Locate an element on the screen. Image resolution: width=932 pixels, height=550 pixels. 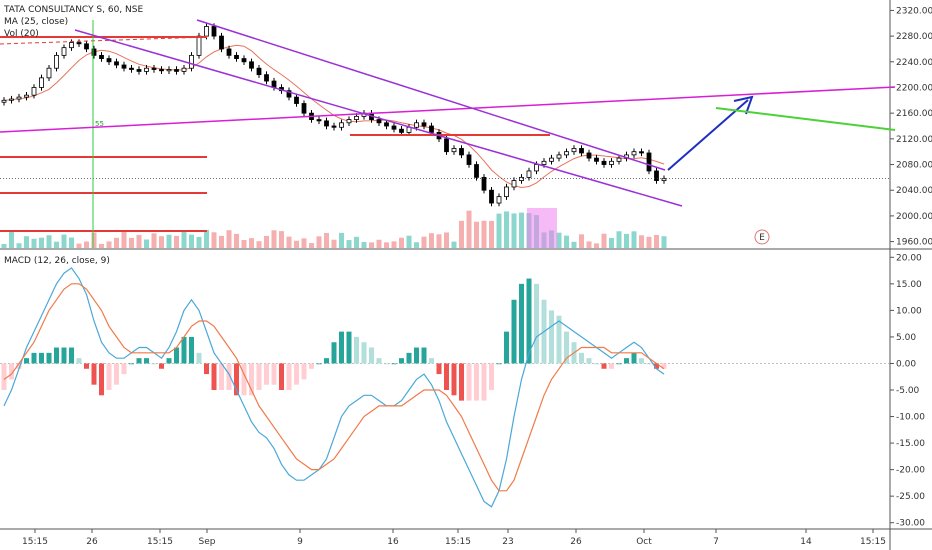
time-tick-label: 16 is located at coordinates (393, 542).